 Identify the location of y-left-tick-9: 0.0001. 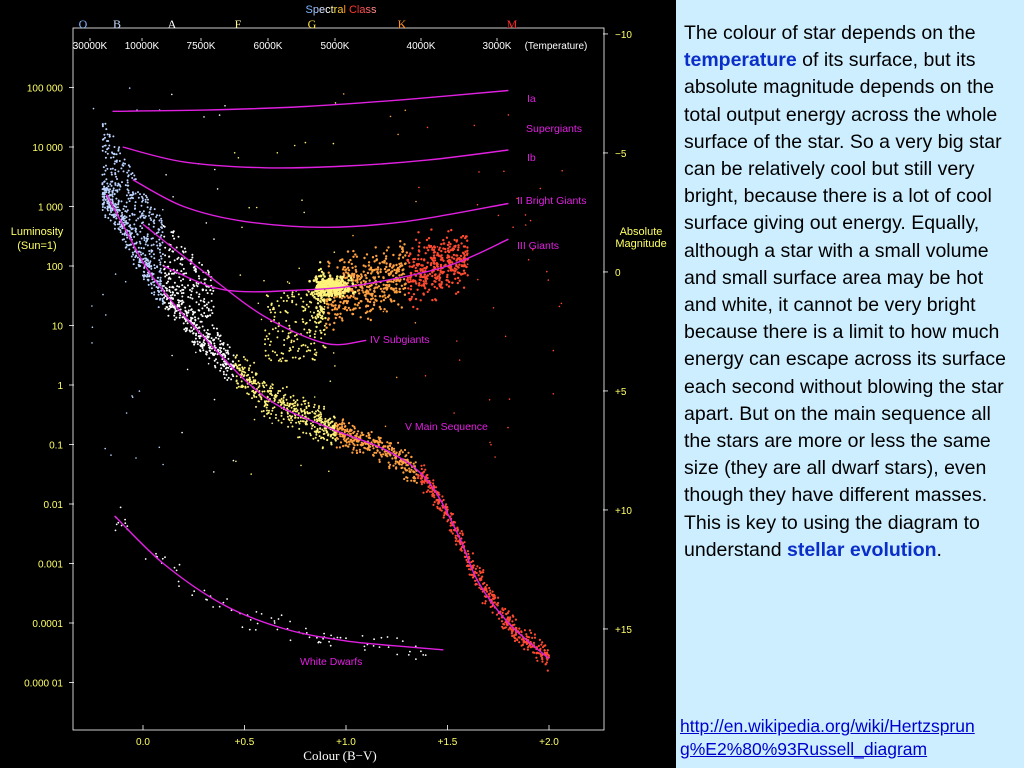
(47, 624).